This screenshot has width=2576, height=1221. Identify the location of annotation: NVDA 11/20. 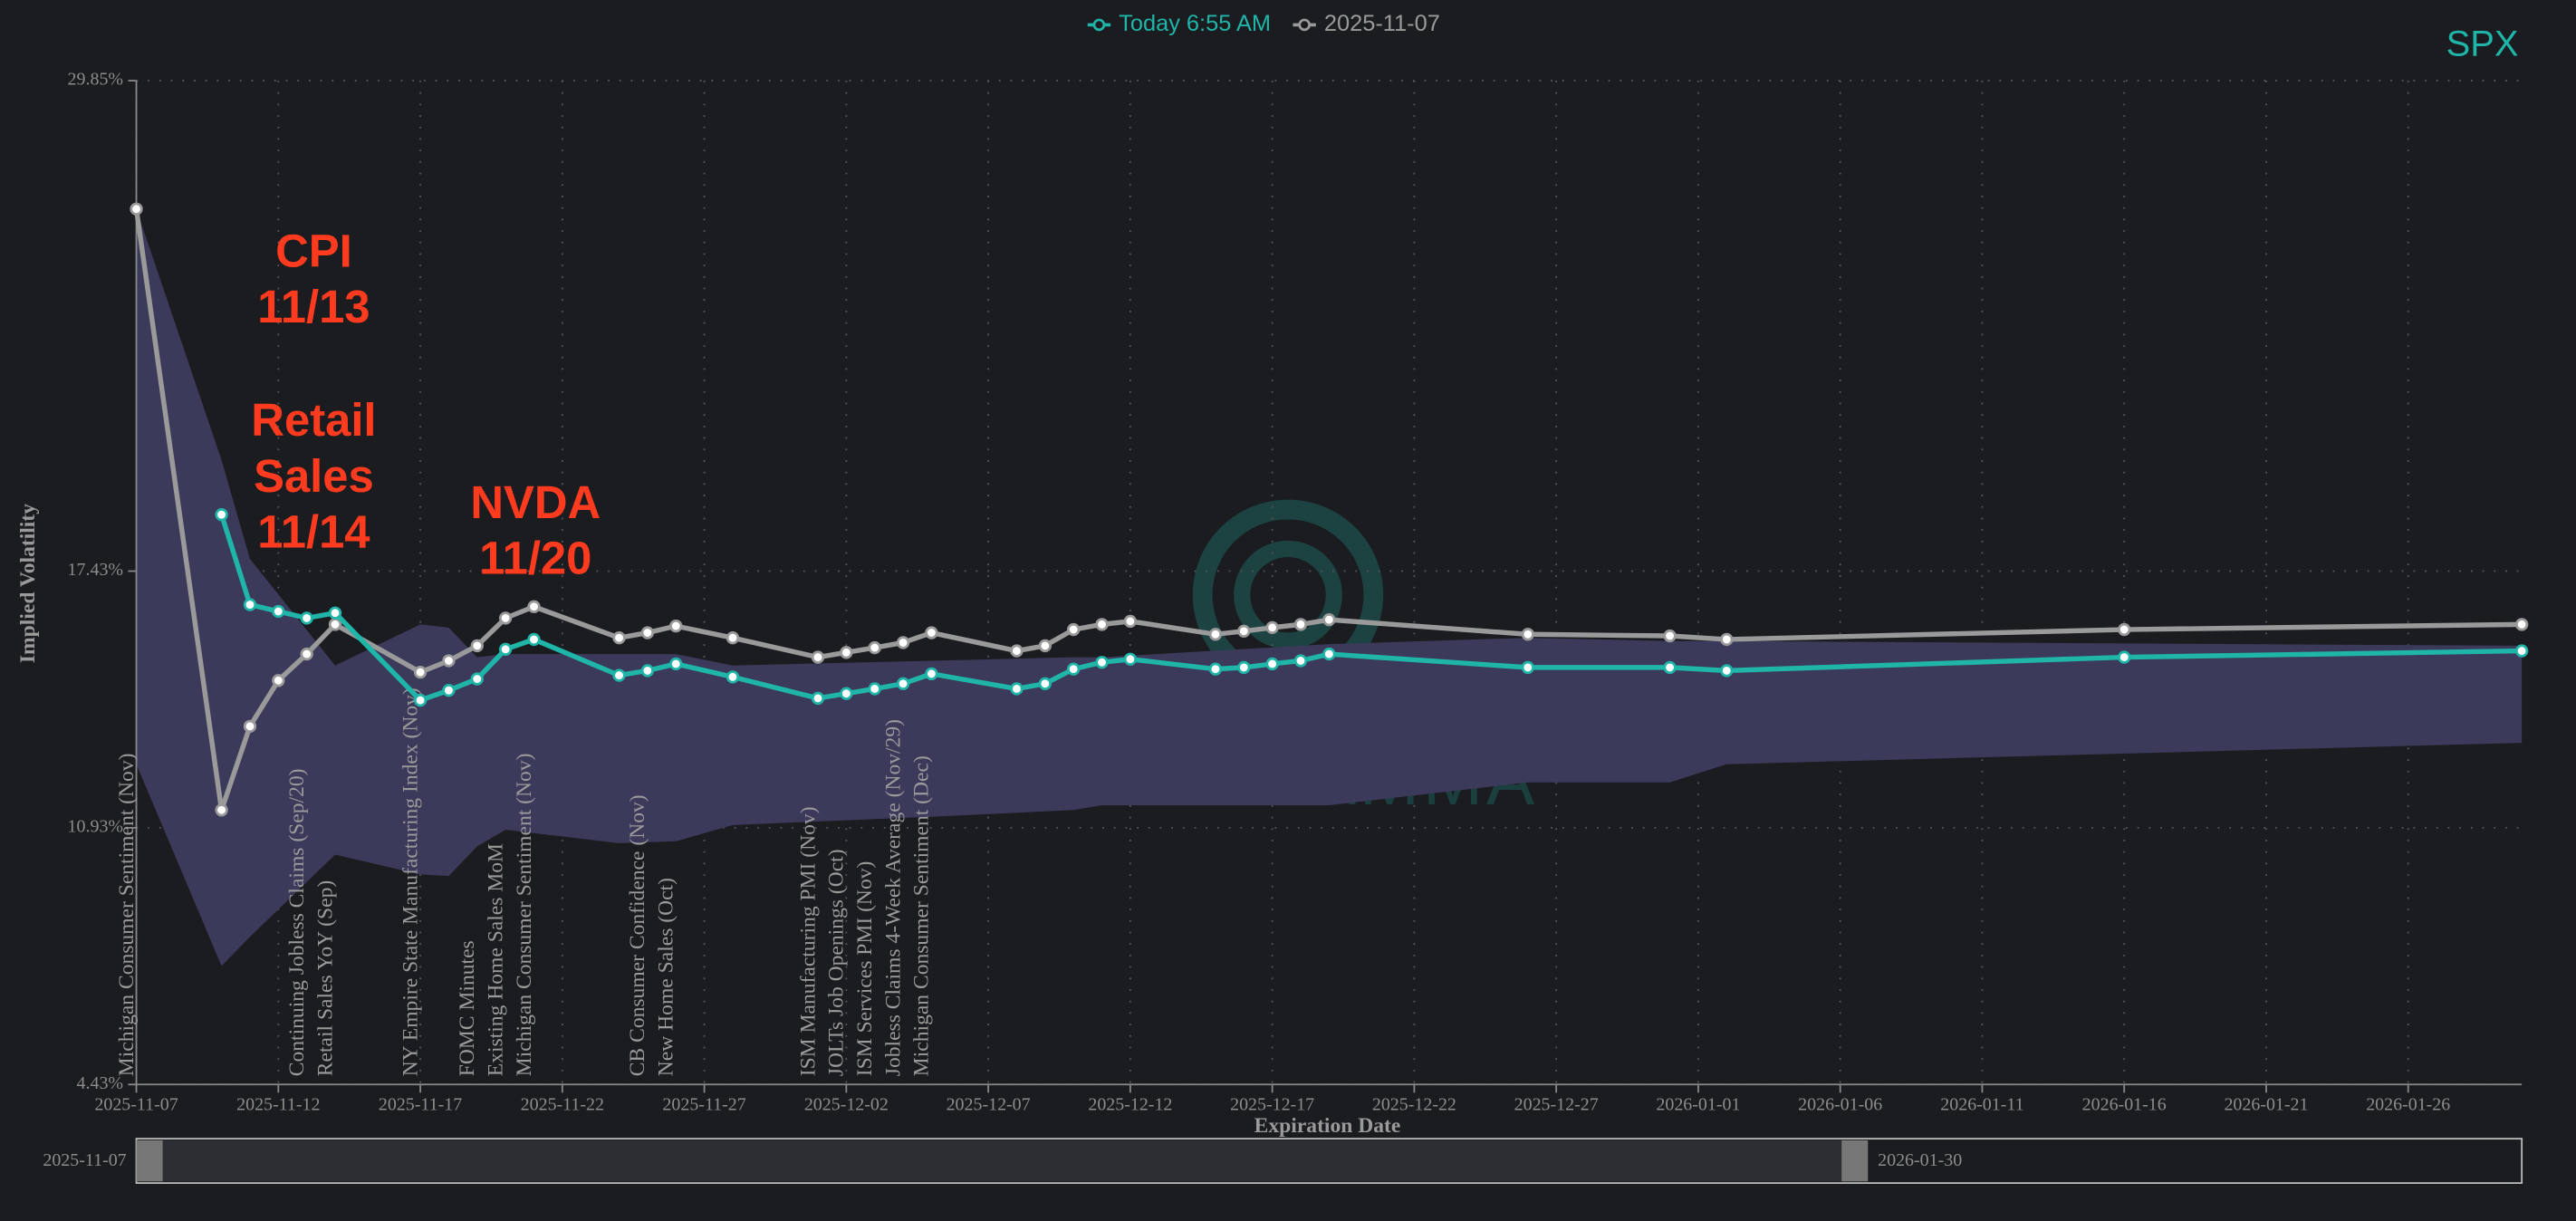
(535, 530).